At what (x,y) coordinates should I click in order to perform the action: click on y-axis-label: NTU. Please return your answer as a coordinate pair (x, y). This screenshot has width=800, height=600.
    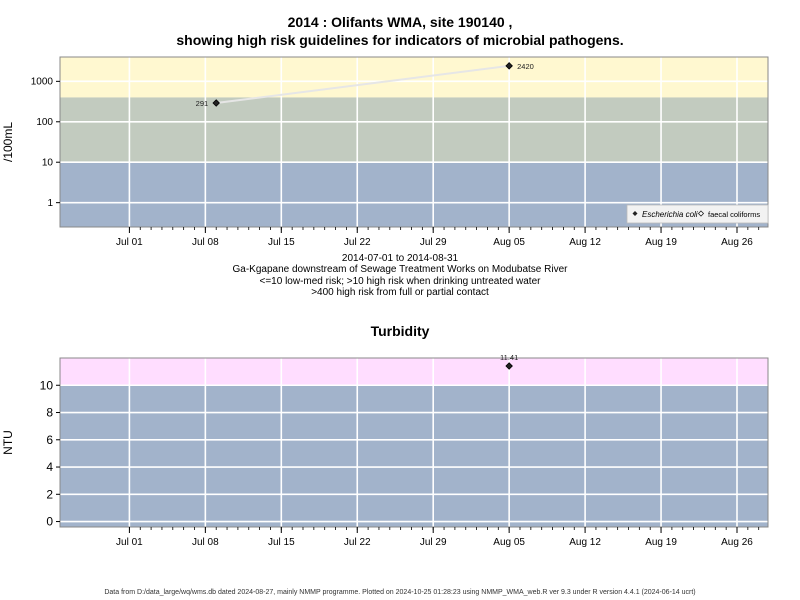
    Looking at the image, I should click on (8, 442).